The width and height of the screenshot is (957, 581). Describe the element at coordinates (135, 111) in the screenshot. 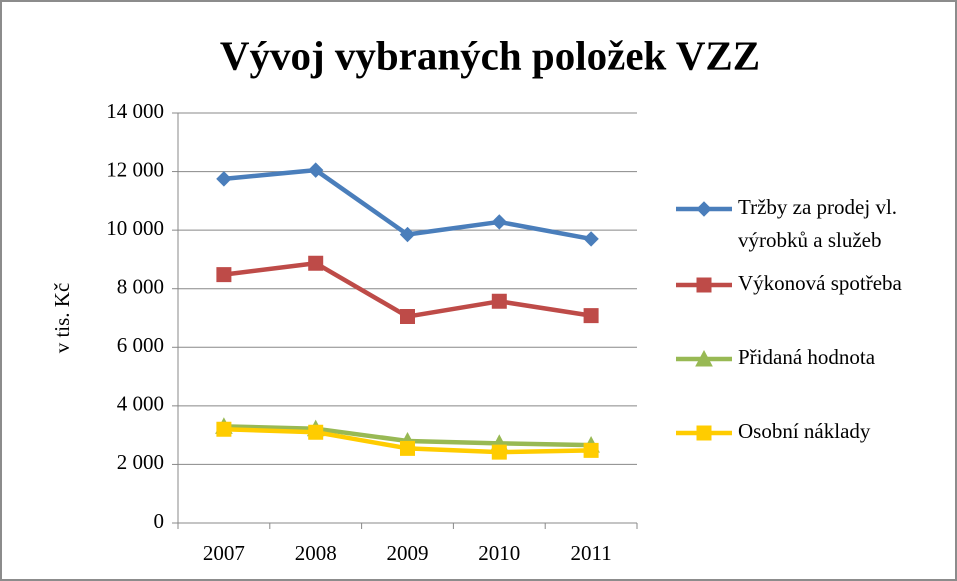

I see `y-tick-label: 14 000` at that location.